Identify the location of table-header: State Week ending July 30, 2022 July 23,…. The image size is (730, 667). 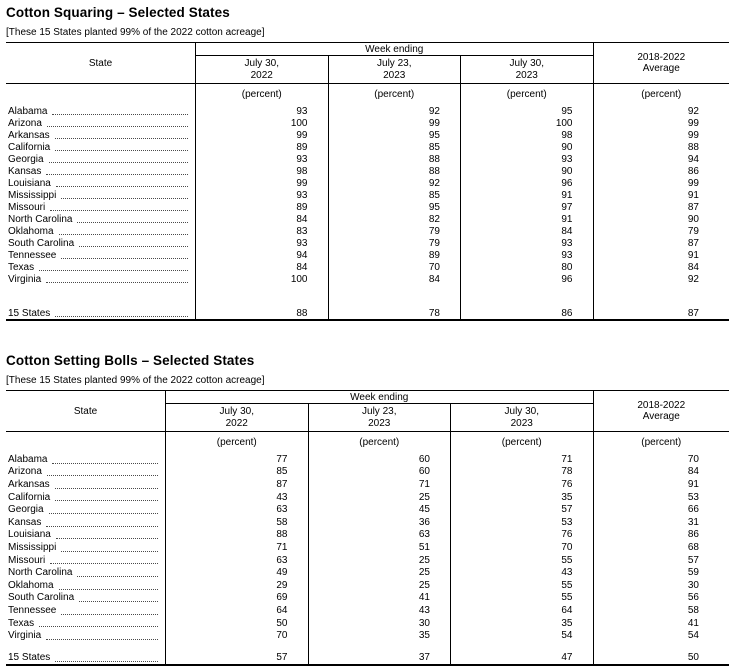
(367, 411).